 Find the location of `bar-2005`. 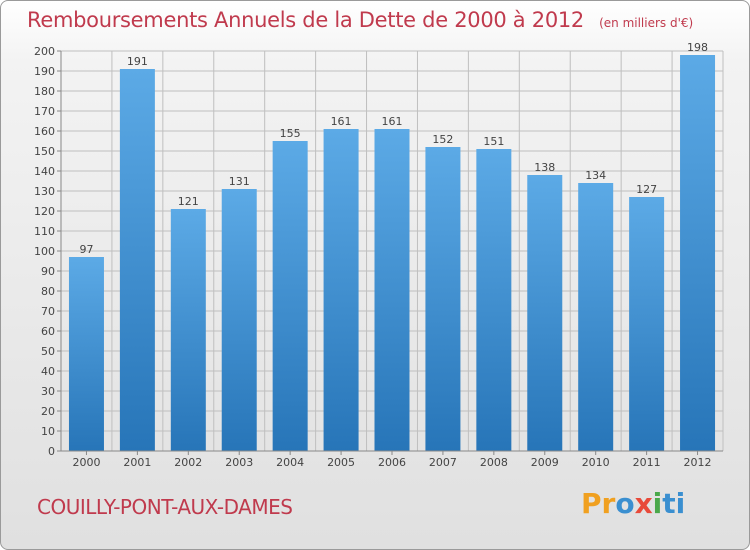

bar-2005 is located at coordinates (341, 290).